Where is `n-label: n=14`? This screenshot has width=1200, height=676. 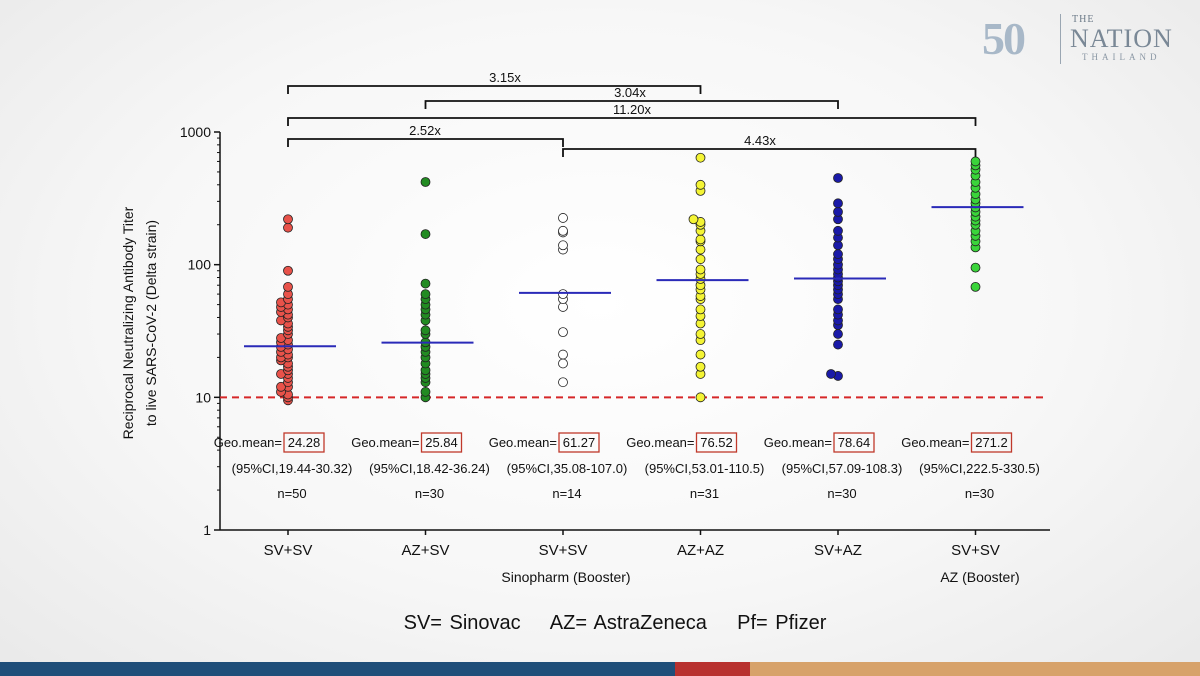 n-label: n=14 is located at coordinates (566, 493).